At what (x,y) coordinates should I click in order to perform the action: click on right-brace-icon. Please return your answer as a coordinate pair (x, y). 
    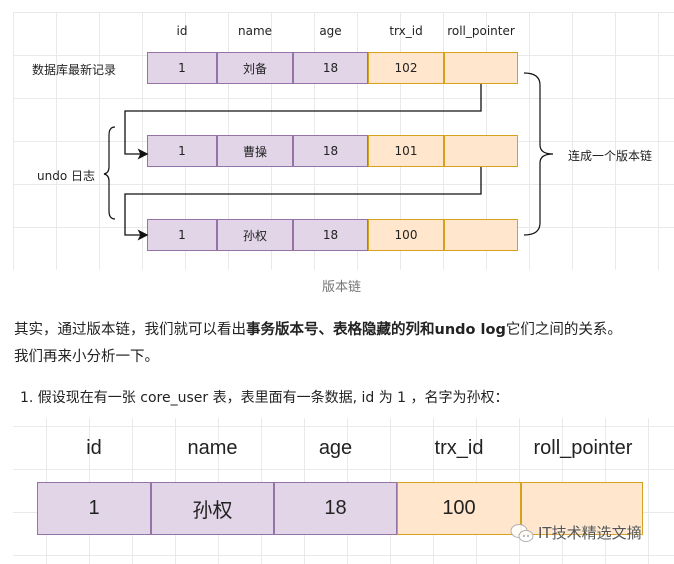
    Looking at the image, I should click on (538, 154).